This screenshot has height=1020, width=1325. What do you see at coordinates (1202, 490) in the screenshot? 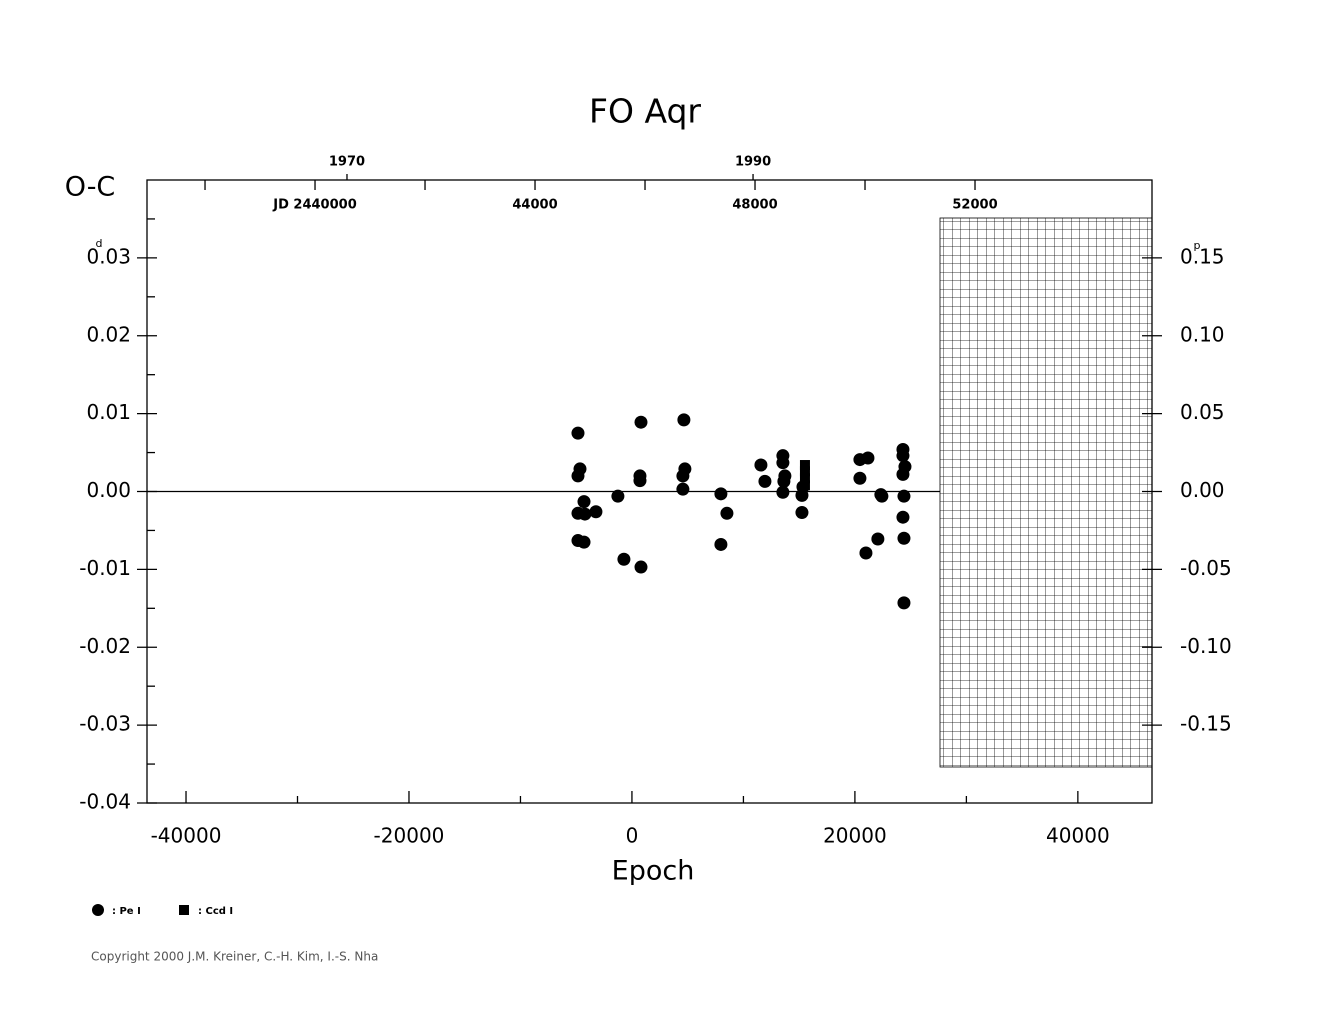
I see `y2-tick-label: 0.00` at bounding box center [1202, 490].